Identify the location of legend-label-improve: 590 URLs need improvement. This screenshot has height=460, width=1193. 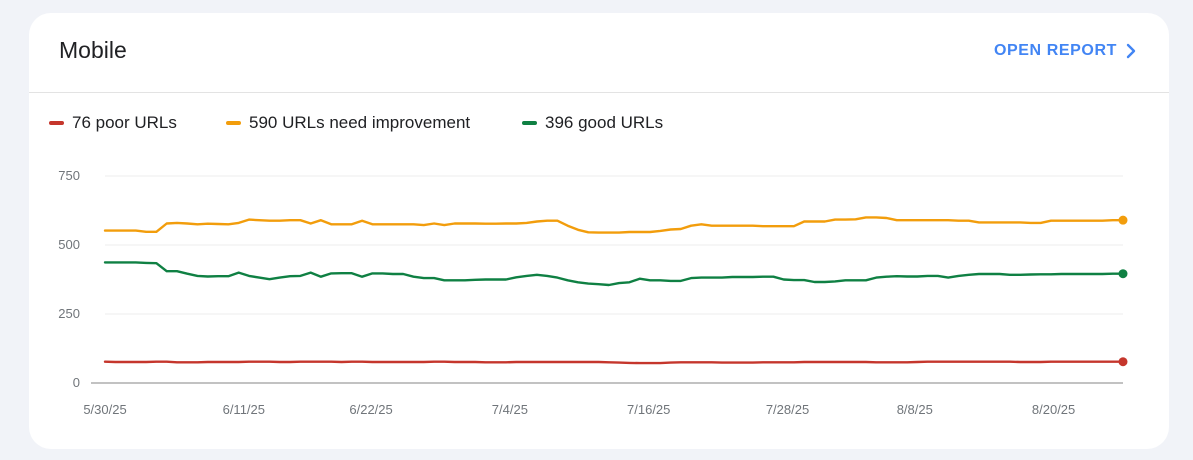
(360, 122).